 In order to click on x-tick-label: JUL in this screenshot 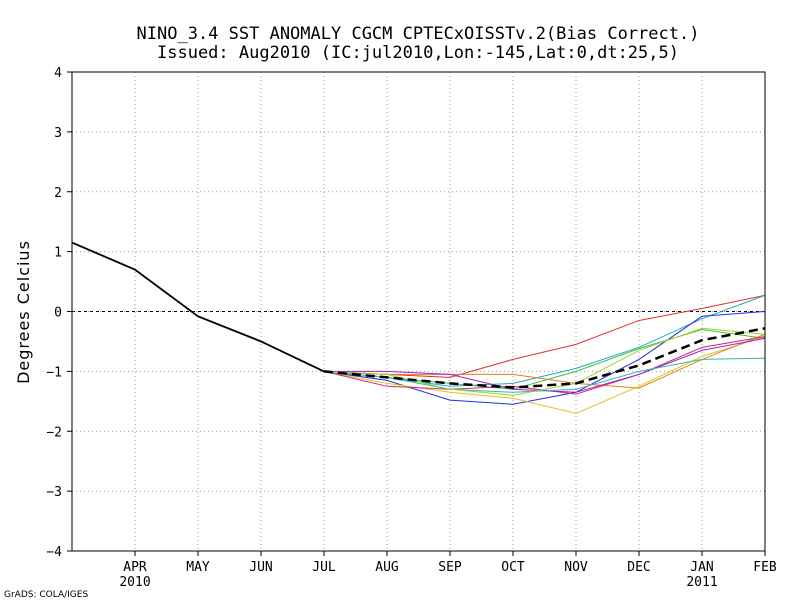, I will do `click(324, 567)`.